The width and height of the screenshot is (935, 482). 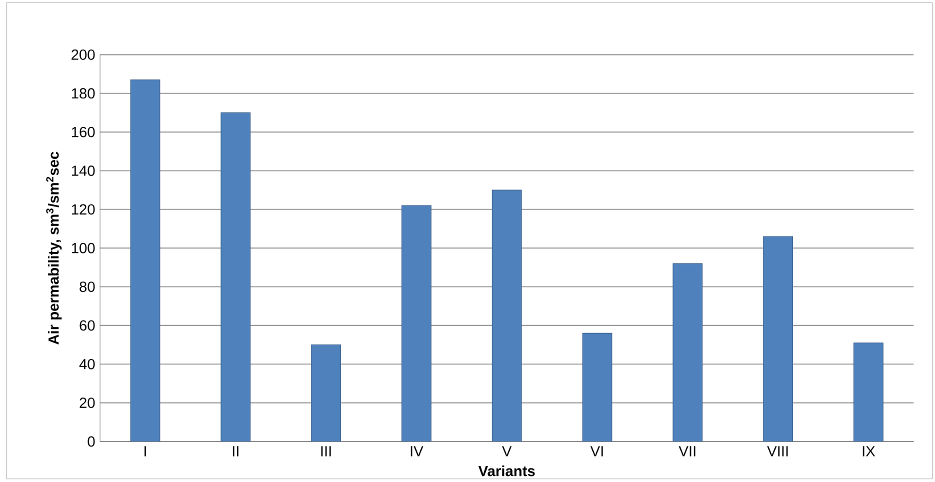 I want to click on x-tick-label: V, so click(x=507, y=451).